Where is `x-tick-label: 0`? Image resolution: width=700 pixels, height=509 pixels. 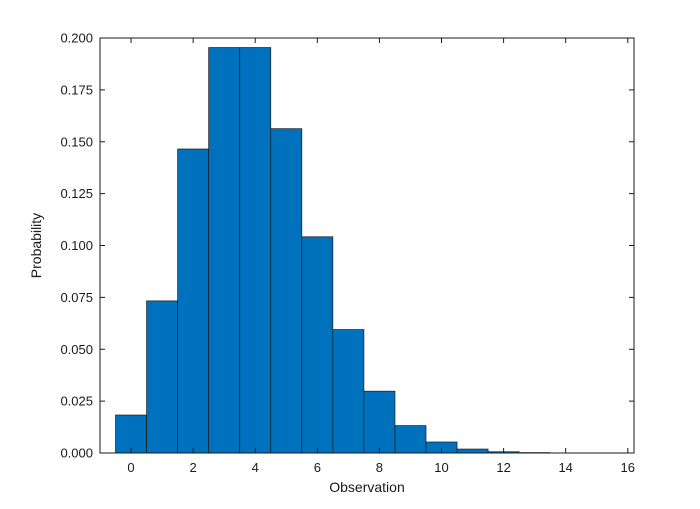 x-tick-label: 0 is located at coordinates (130, 467).